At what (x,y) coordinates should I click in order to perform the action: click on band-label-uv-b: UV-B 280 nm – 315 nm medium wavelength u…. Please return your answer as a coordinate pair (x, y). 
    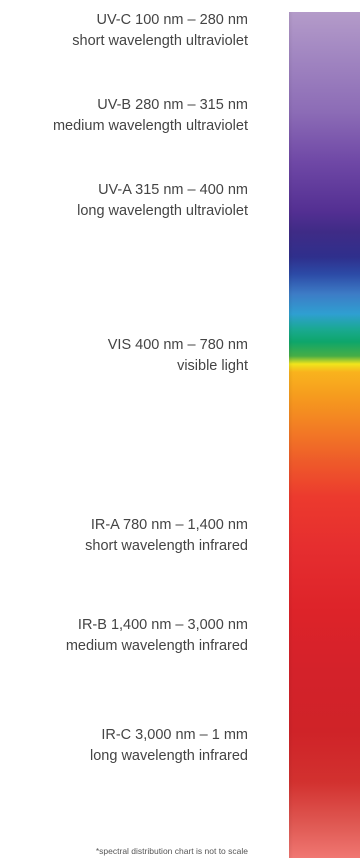
    Looking at the image, I should click on (150, 116).